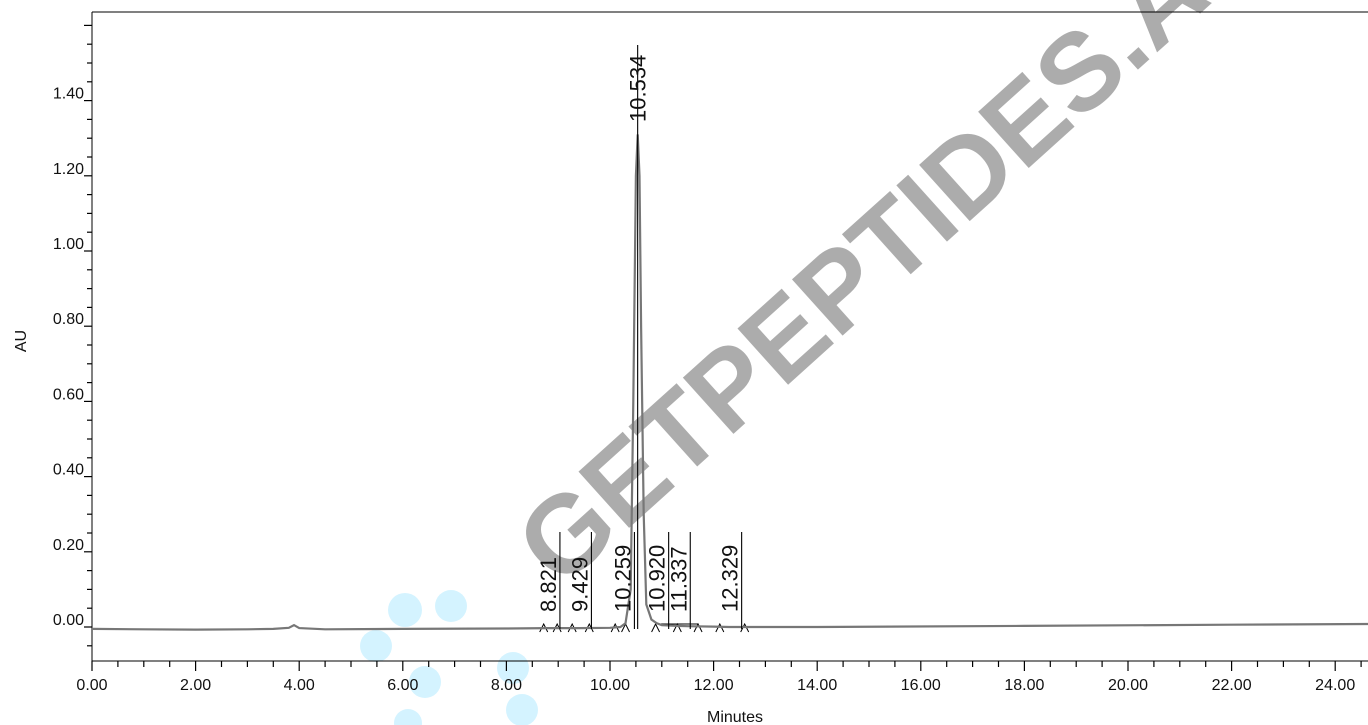 Image resolution: width=1368 pixels, height=725 pixels. I want to click on x-axis-title: Minutes, so click(735, 717).